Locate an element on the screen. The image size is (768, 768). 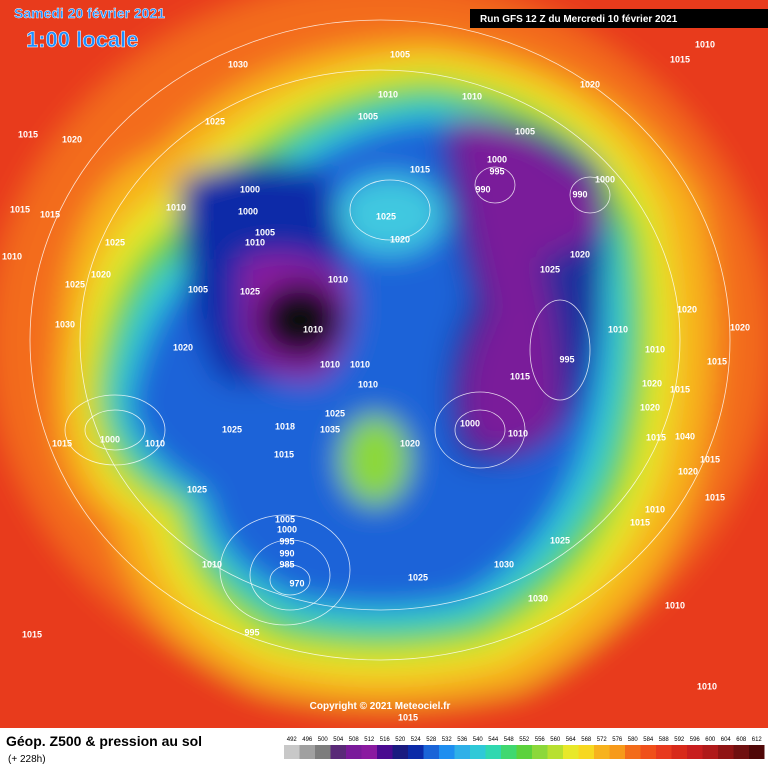
scale-label: 600 is located at coordinates (710, 740).